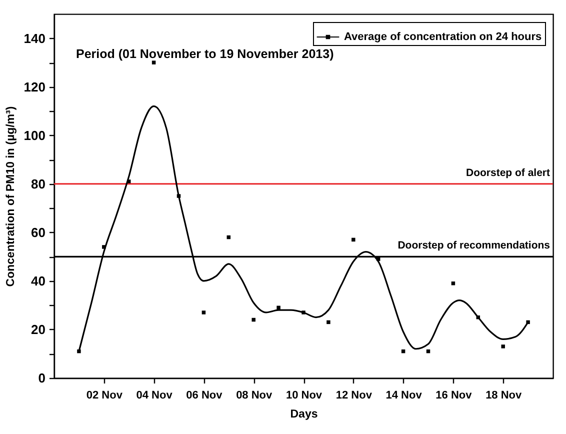 This screenshot has width=566, height=434. I want to click on y-tick-label: 0, so click(42, 378).